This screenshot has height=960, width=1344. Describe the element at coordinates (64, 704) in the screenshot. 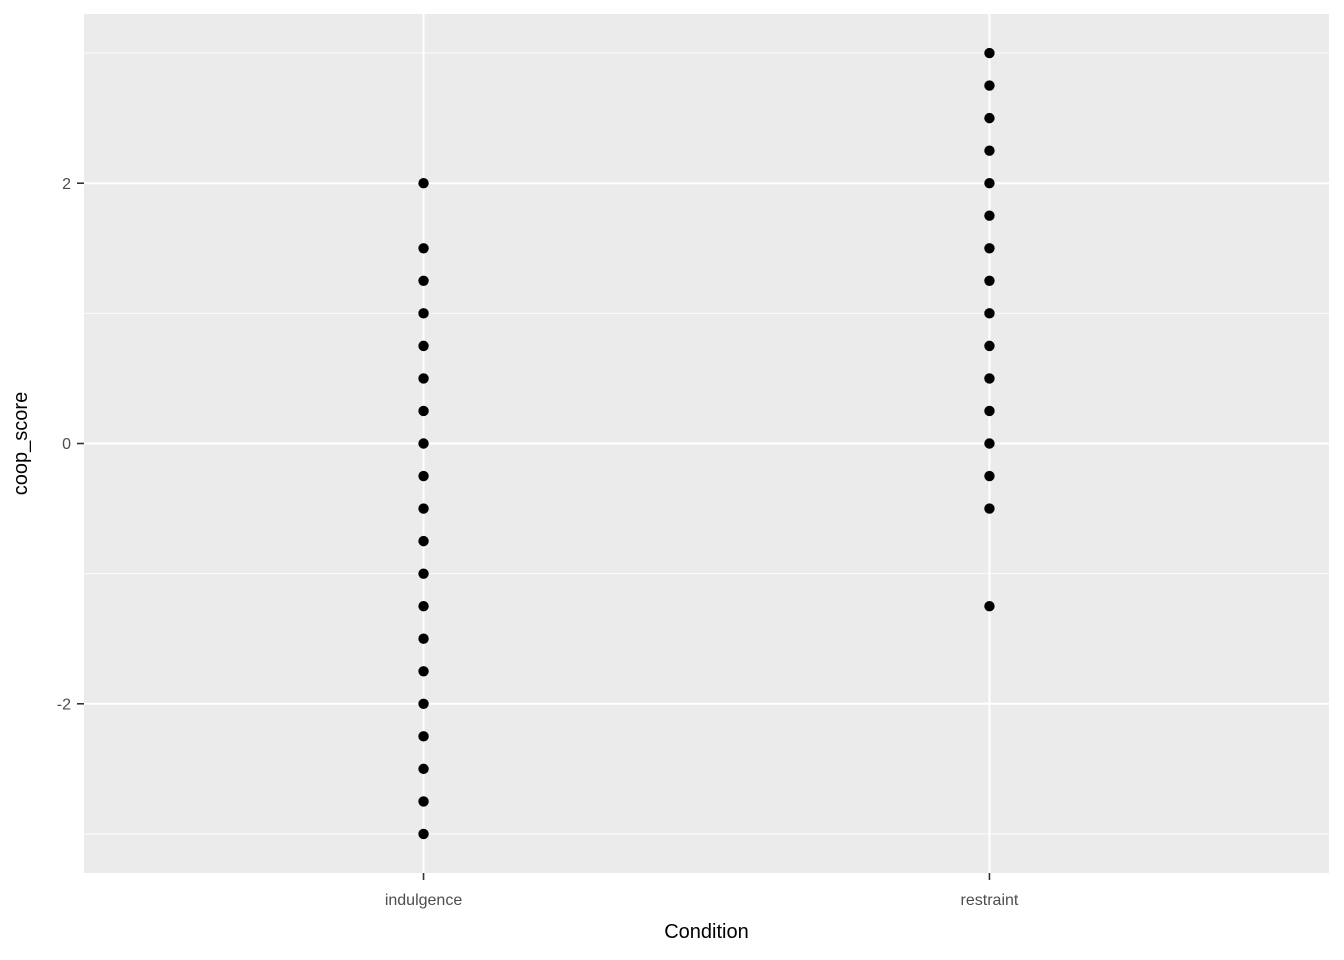

I see `y-tick-label: -2` at that location.